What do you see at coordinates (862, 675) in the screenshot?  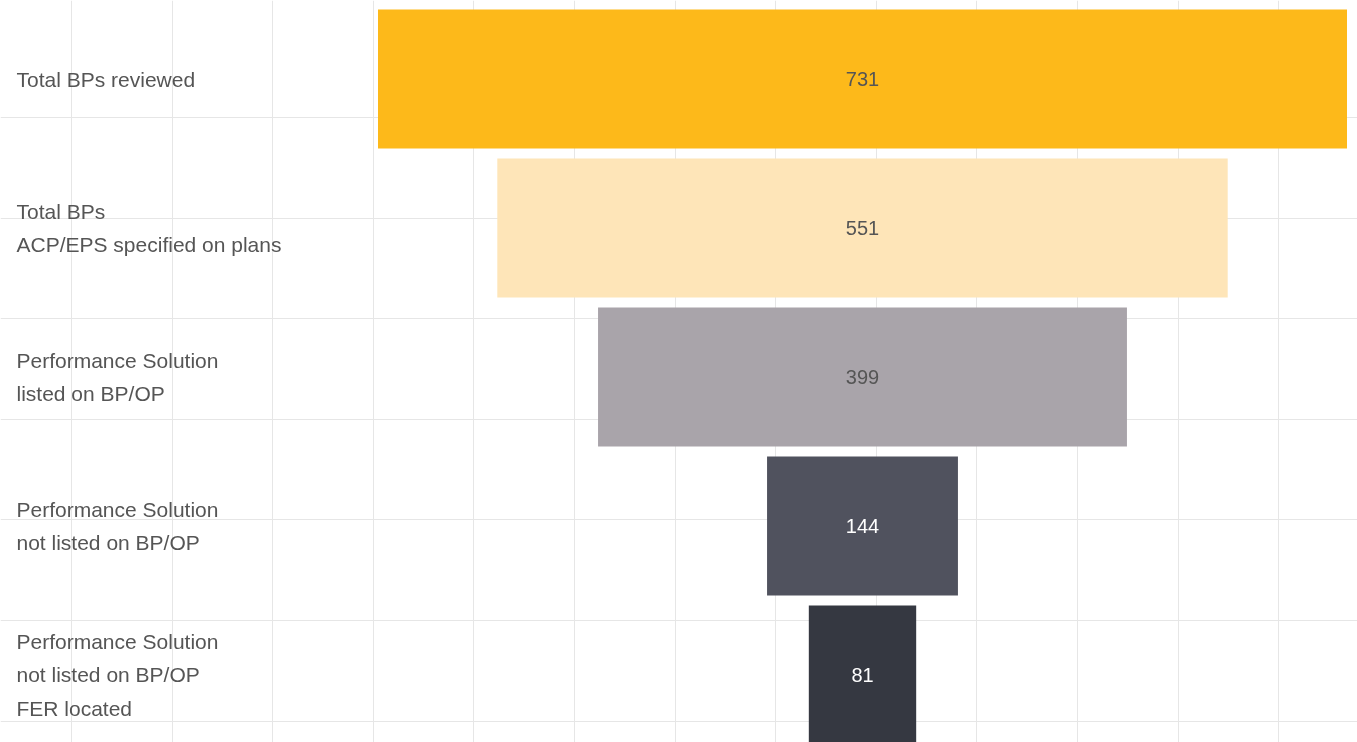 I see `data-label: 81` at bounding box center [862, 675].